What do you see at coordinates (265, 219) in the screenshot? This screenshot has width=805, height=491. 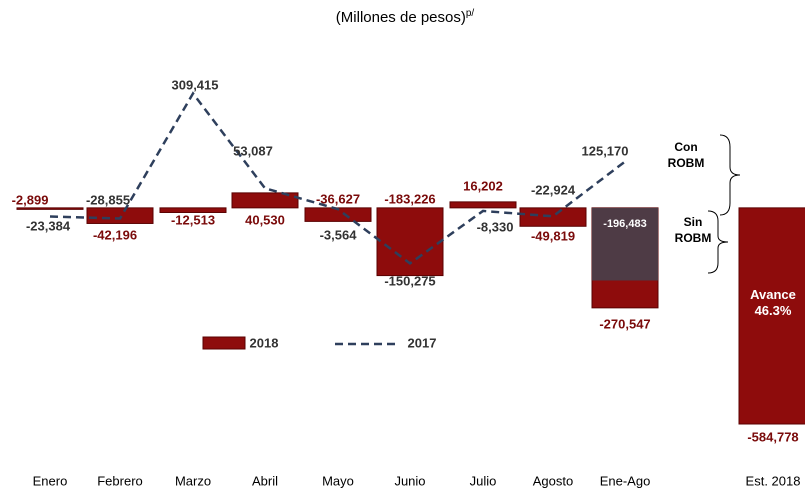 I see `data-label: 40,530` at bounding box center [265, 219].